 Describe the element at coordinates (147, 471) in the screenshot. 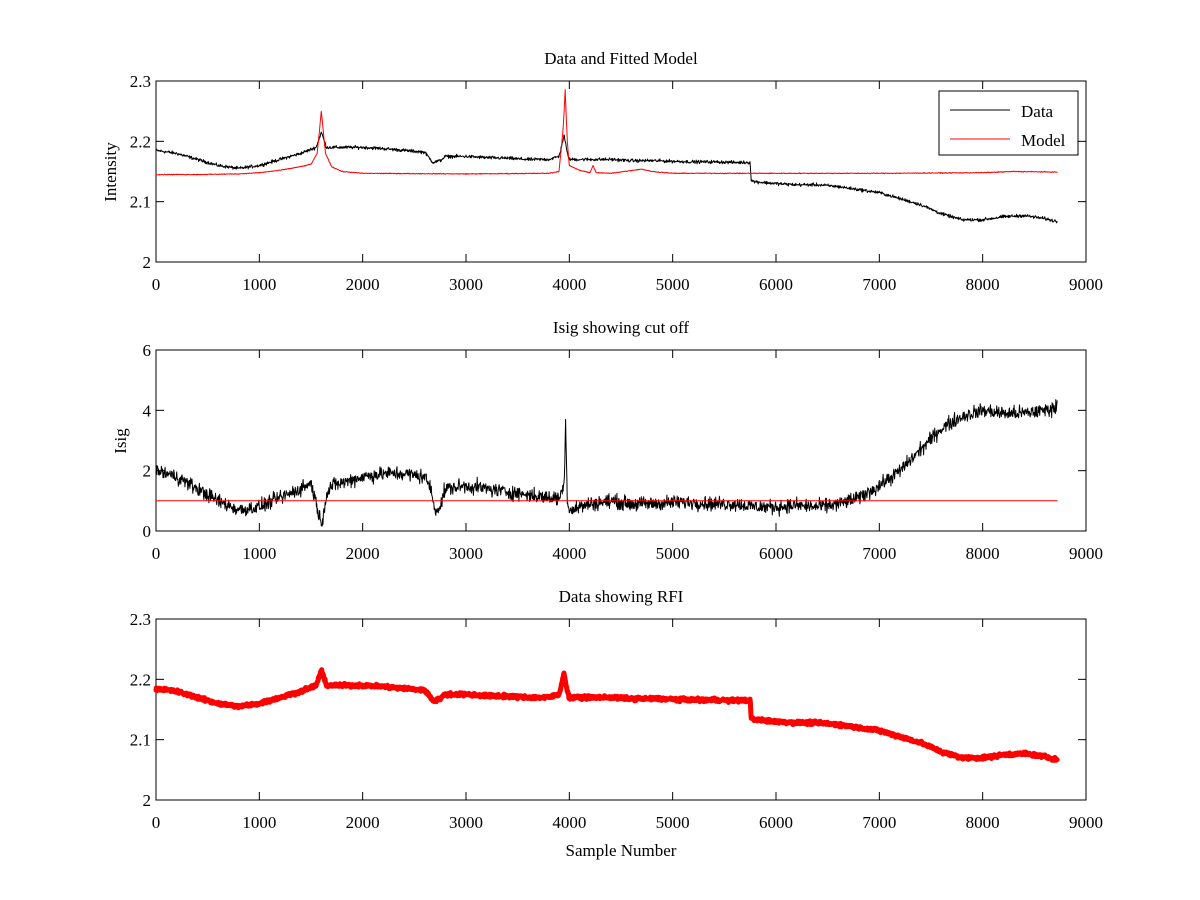

I see `isig-ytick-label: 2` at that location.